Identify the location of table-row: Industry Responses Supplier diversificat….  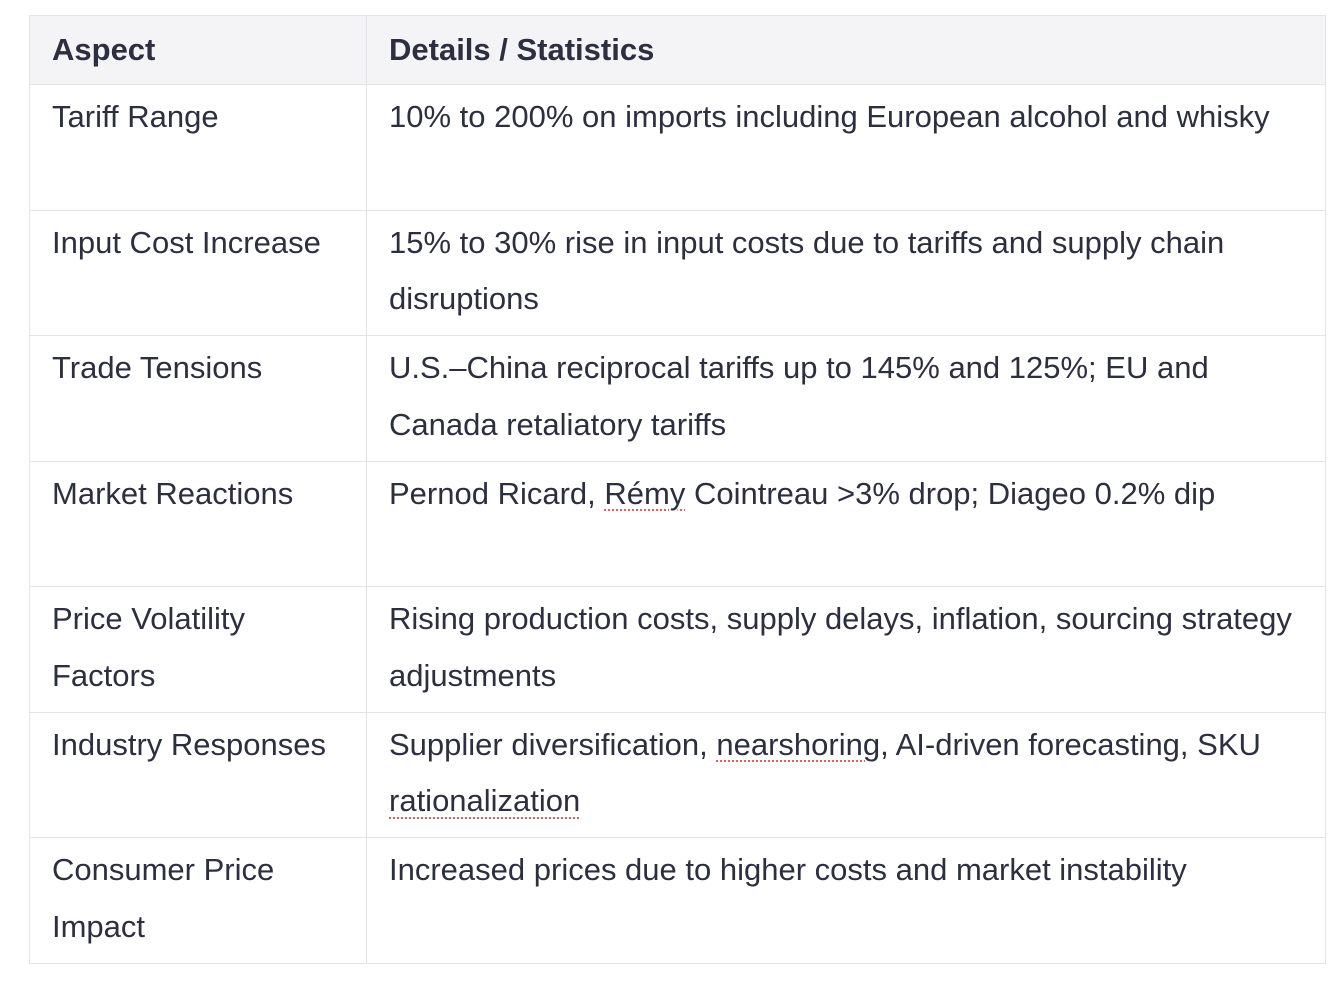
(677, 774).